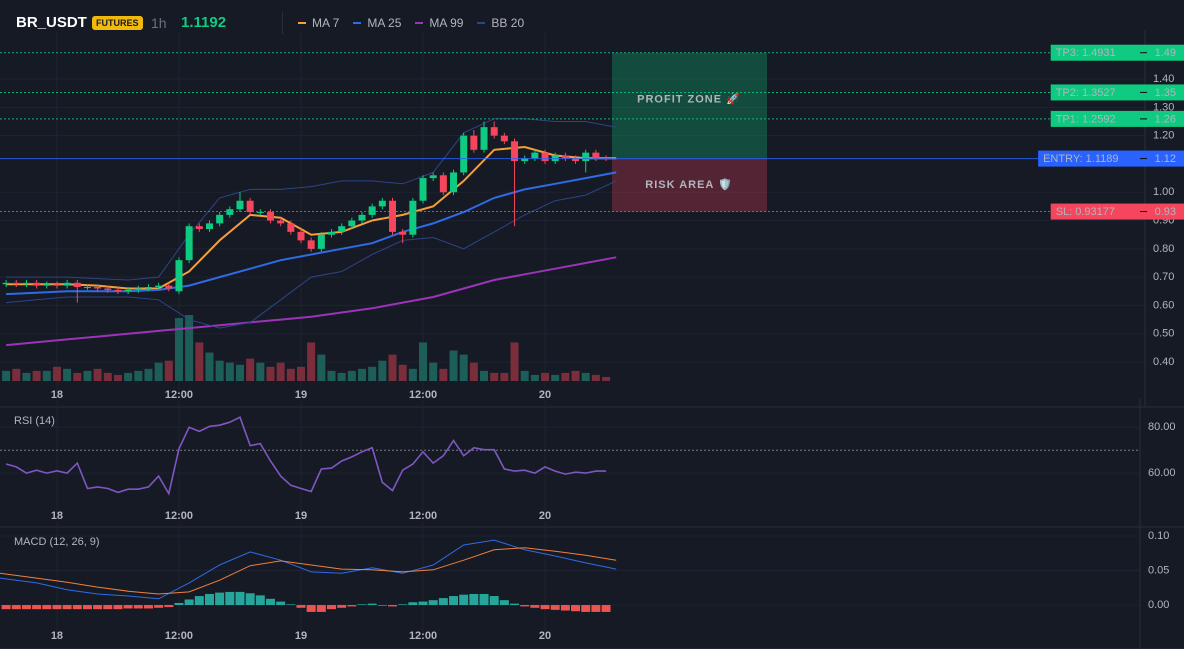 The height and width of the screenshot is (649, 1184). What do you see at coordinates (1163, 79) in the screenshot?
I see `y-tick-label: 1.40` at bounding box center [1163, 79].